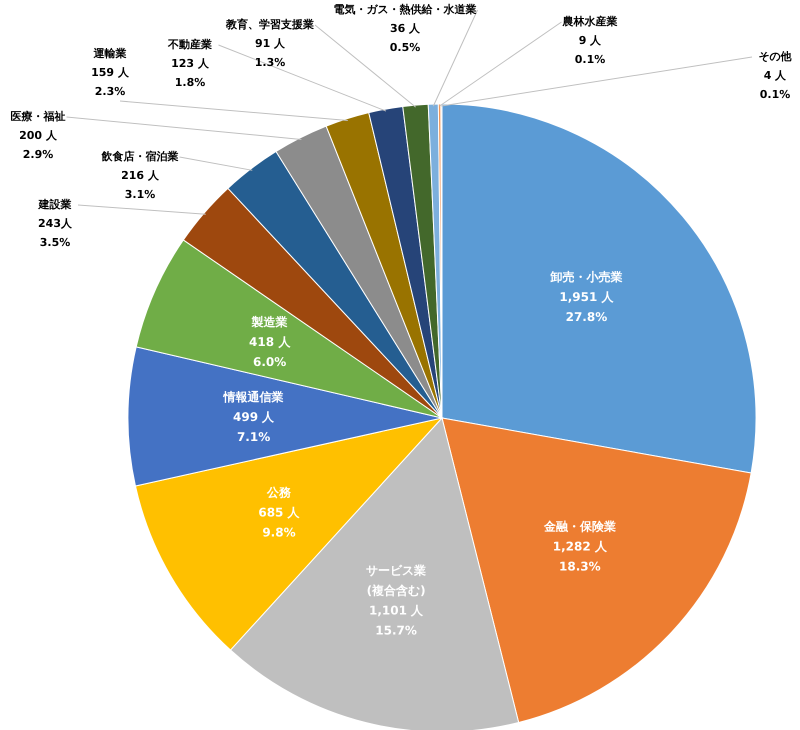 This screenshot has width=800, height=730. What do you see at coordinates (110, 82) in the screenshot?
I see `data-label: 159 人 2.3%` at bounding box center [110, 82].